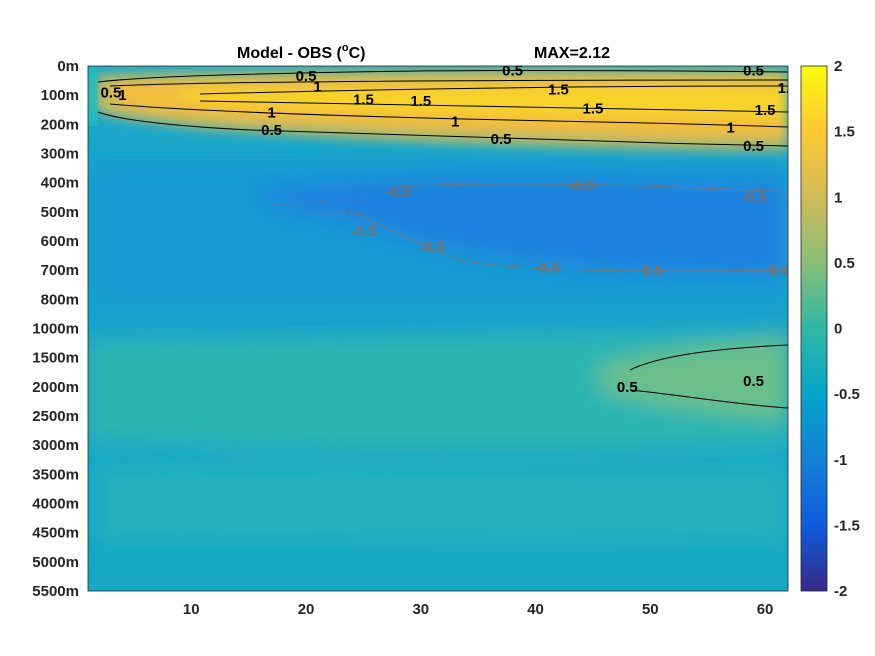 The height and width of the screenshot is (656, 875). Describe the element at coordinates (847, 329) in the screenshot. I see `colorbar-tick-labels: 2 1.5 1 0.5 0 -0.5 -1 -1.5 -2` at that location.